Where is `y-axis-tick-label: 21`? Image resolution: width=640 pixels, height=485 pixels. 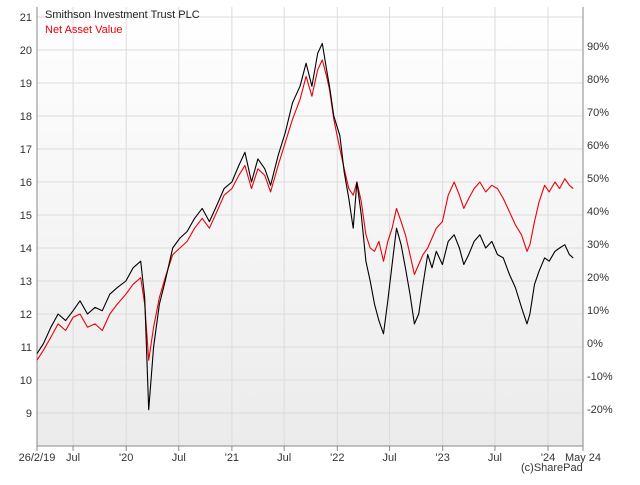 y-axis-tick-label: 21 is located at coordinates (26, 18).